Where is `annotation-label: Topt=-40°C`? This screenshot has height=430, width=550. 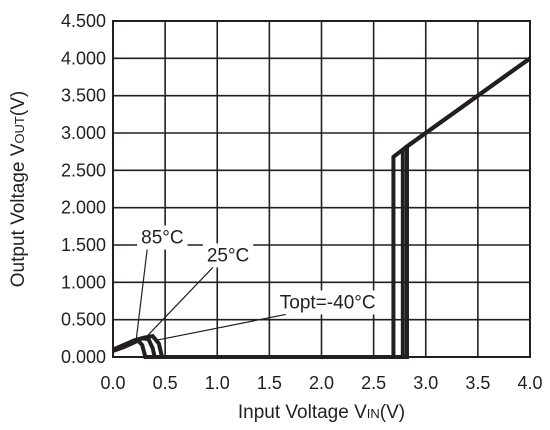
annotation-label: Topt=-40°C is located at coordinates (328, 302).